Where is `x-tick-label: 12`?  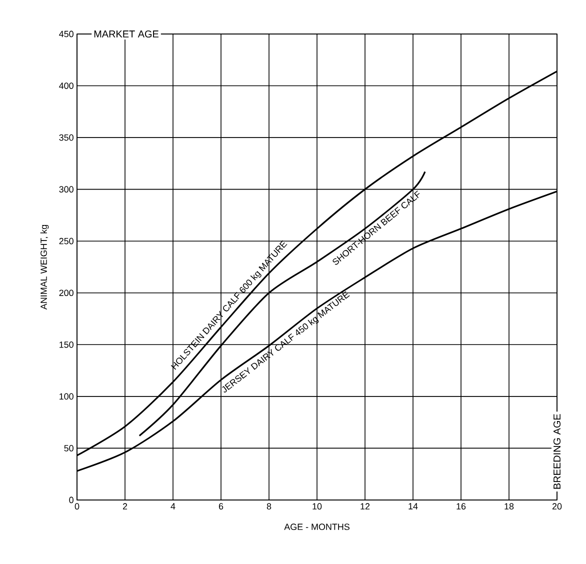
x-tick-label: 12 is located at coordinates (365, 506).